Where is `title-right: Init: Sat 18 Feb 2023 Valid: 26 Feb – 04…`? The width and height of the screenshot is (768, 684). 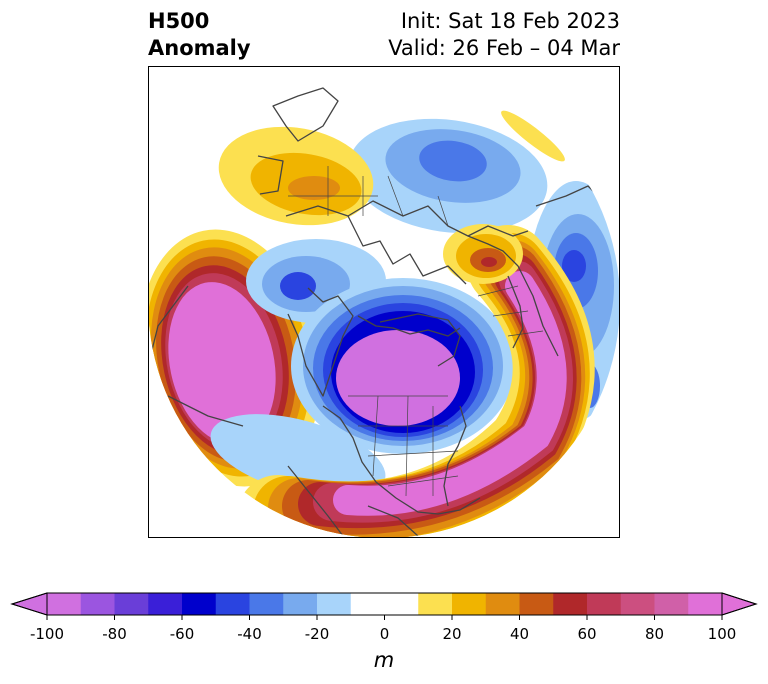 title-right: Init: Sat 18 Feb 2023 Valid: 26 Feb – 04… is located at coordinates (504, 35).